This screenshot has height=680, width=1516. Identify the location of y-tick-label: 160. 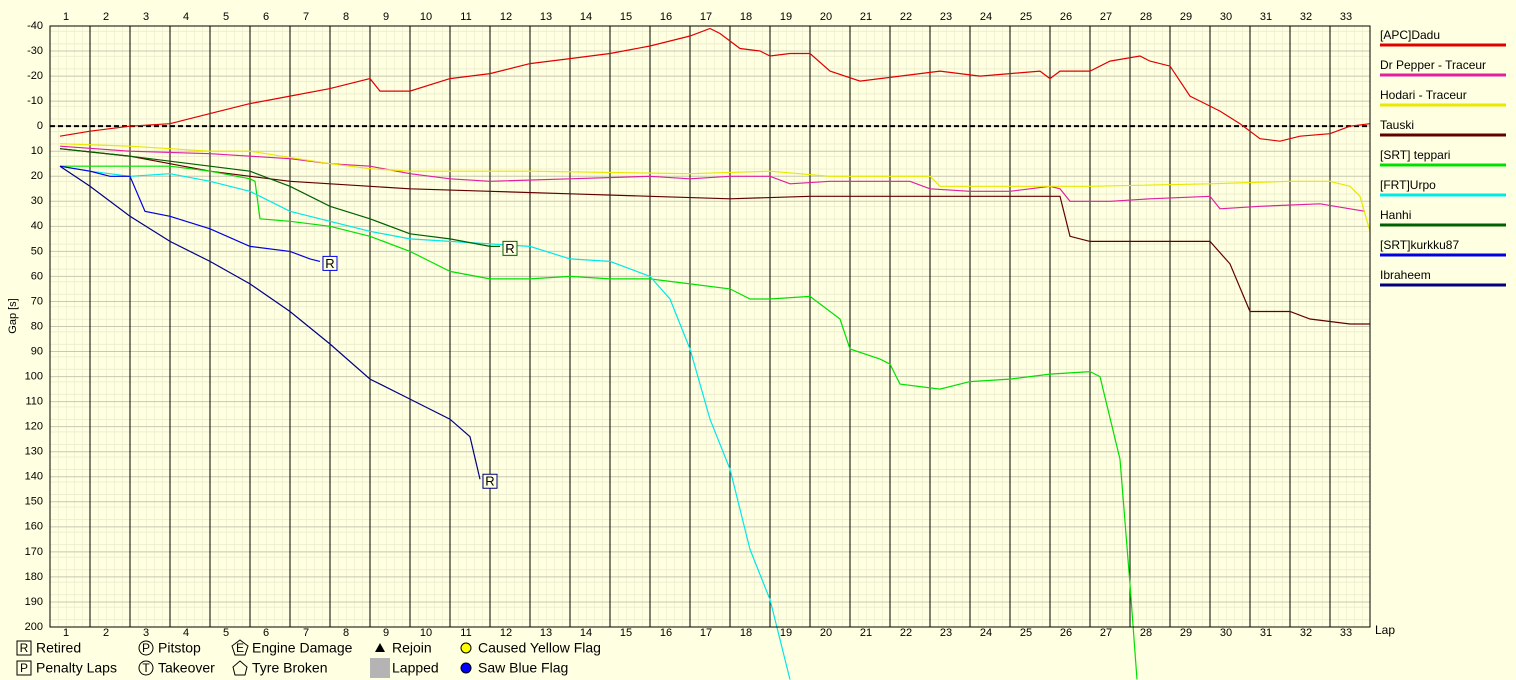
(34, 527).